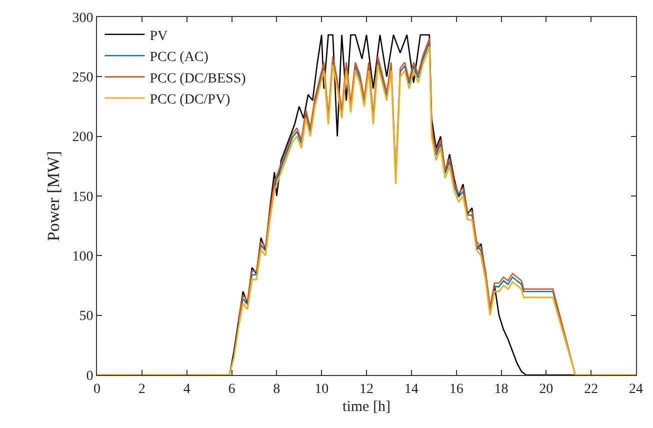  Describe the element at coordinates (159, 36) in the screenshot. I see `legend-label: PV` at that location.